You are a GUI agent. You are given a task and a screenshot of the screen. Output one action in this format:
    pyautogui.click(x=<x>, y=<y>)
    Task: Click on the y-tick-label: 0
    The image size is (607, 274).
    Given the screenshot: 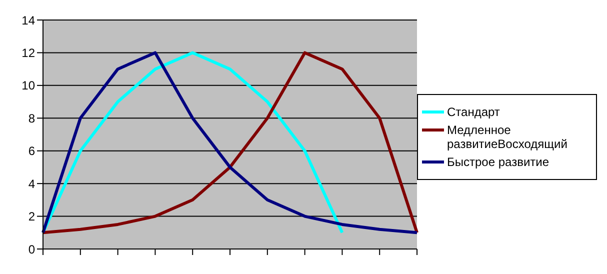 What is the action you would take?
    pyautogui.click(x=32, y=249)
    